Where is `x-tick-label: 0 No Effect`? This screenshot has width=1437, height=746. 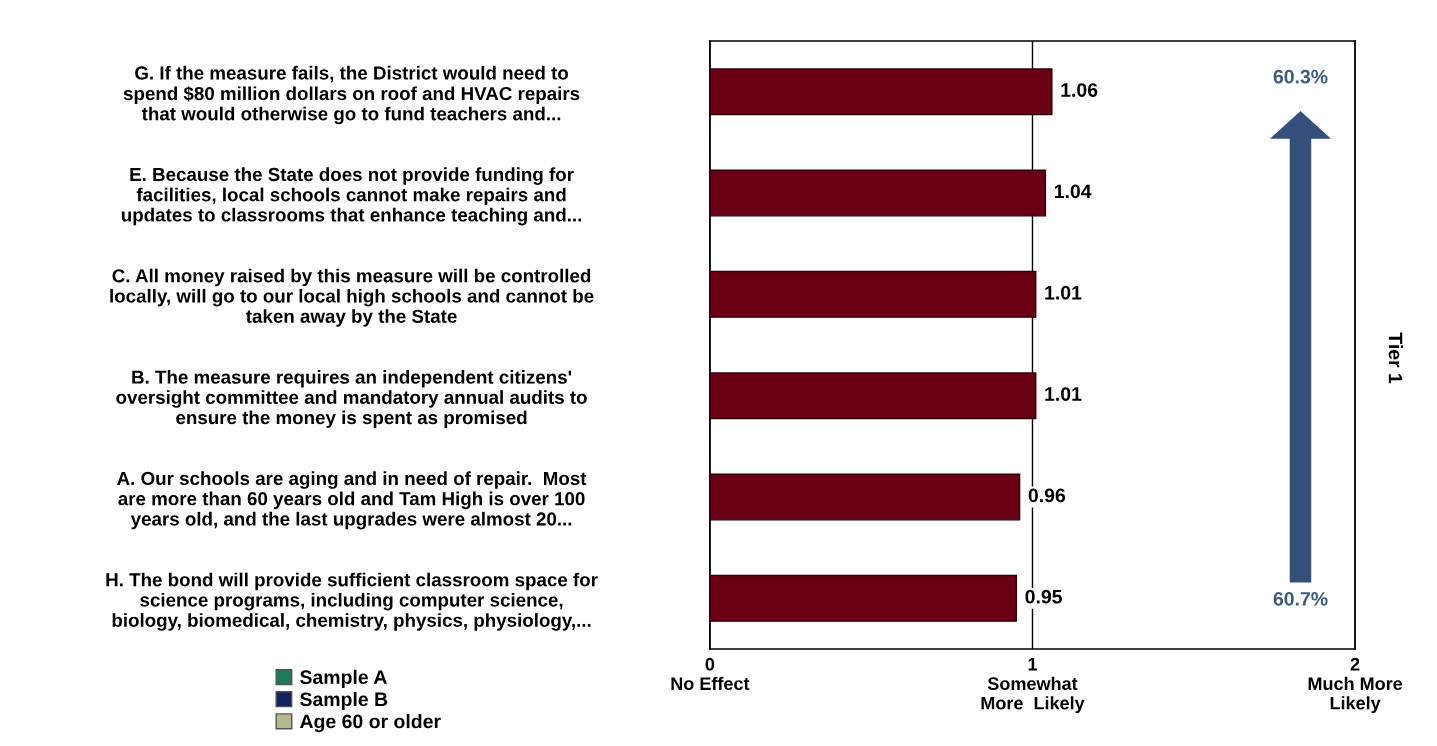
x-tick-label: 0 No Effect is located at coordinates (710, 674).